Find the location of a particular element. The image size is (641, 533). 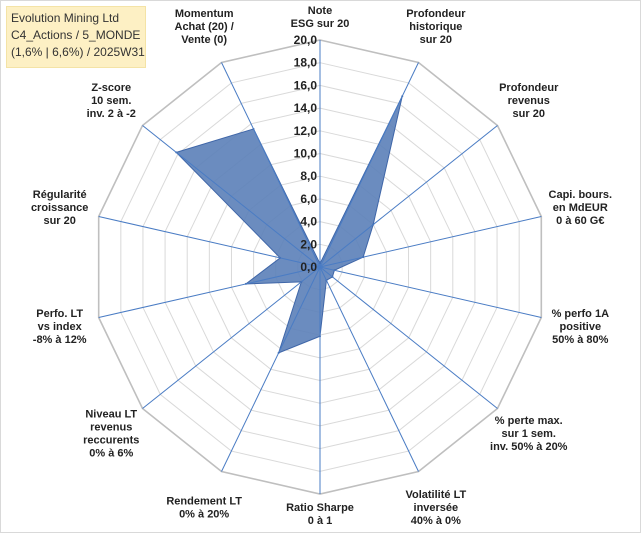

tick-label: 12,0 is located at coordinates (306, 131).